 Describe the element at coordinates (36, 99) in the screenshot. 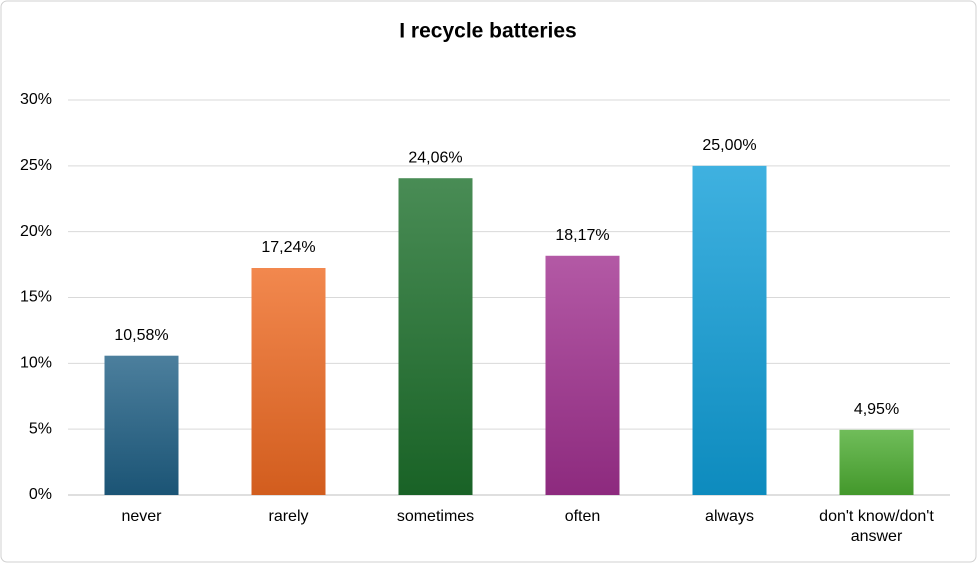

I see `y-tick-label: 30%` at that location.